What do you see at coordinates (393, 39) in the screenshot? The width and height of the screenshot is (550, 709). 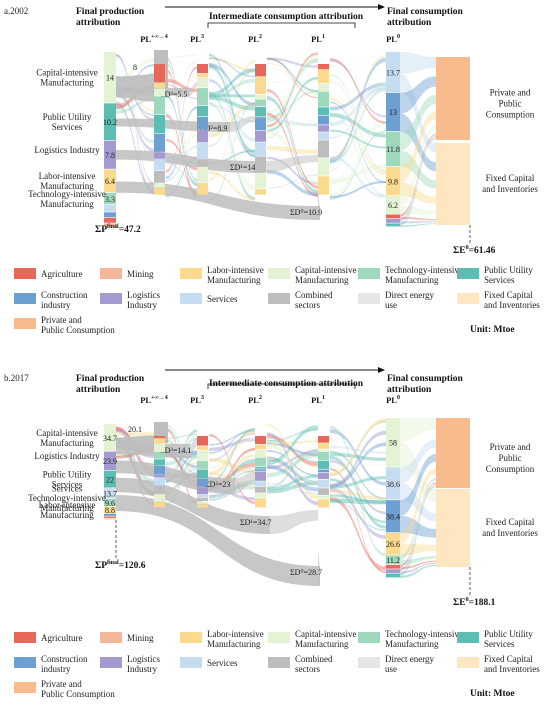 I see `pl-label: PL0` at bounding box center [393, 39].